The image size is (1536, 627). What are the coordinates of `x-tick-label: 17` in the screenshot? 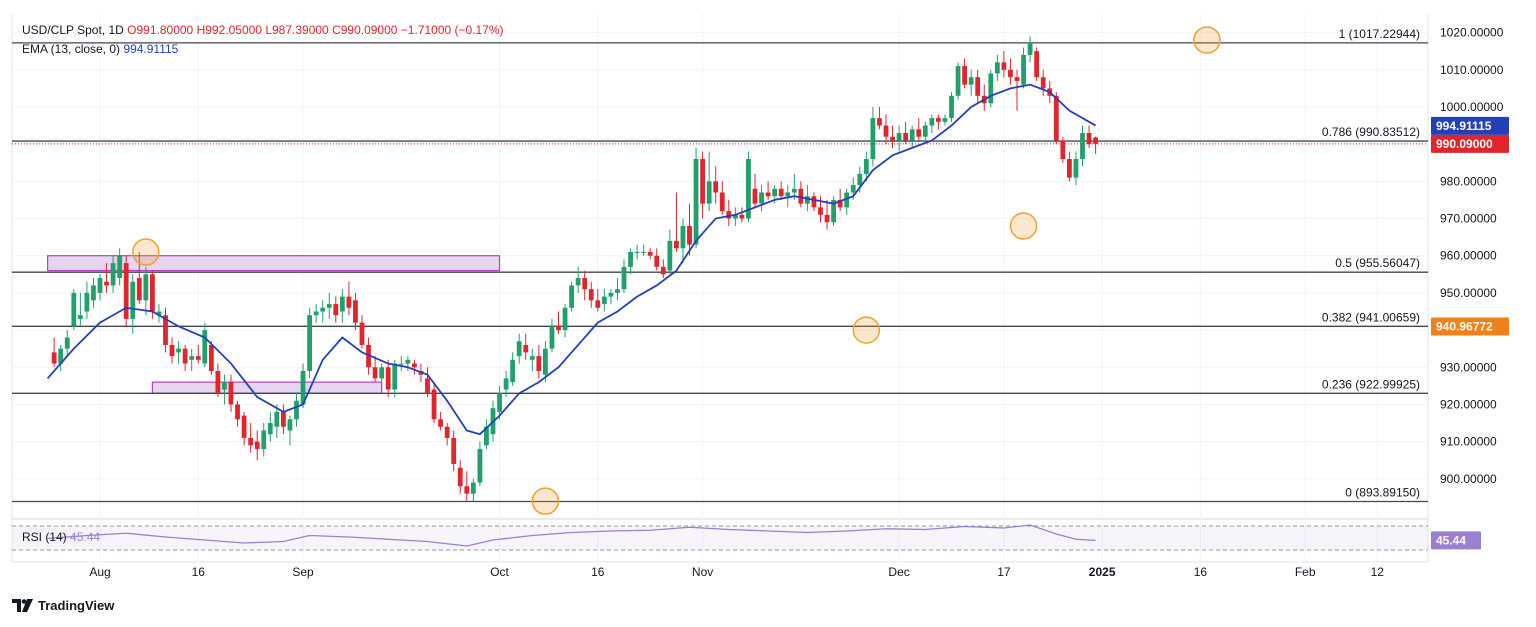 It's located at (1004, 572).